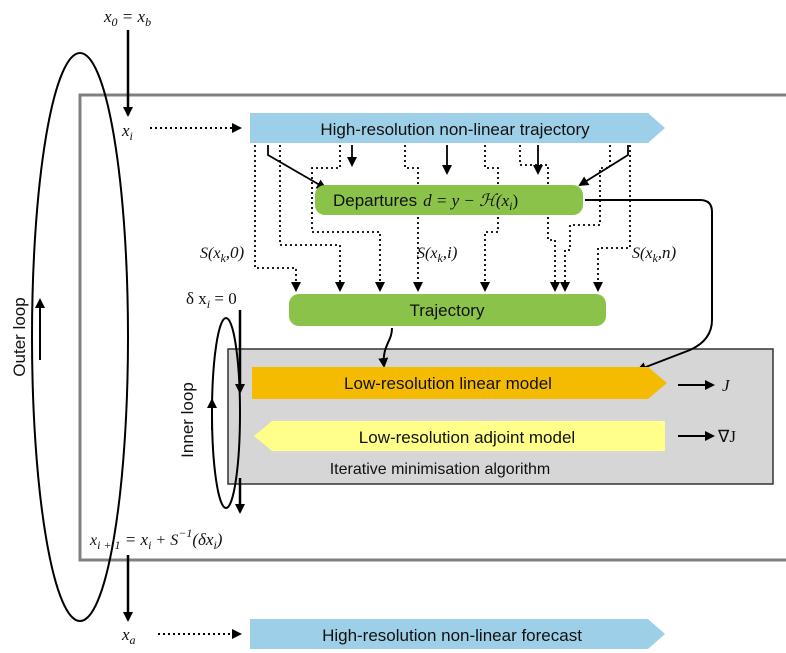  I want to click on hr-forecast-label: High-resolution non-linear forecast, so click(452, 635).